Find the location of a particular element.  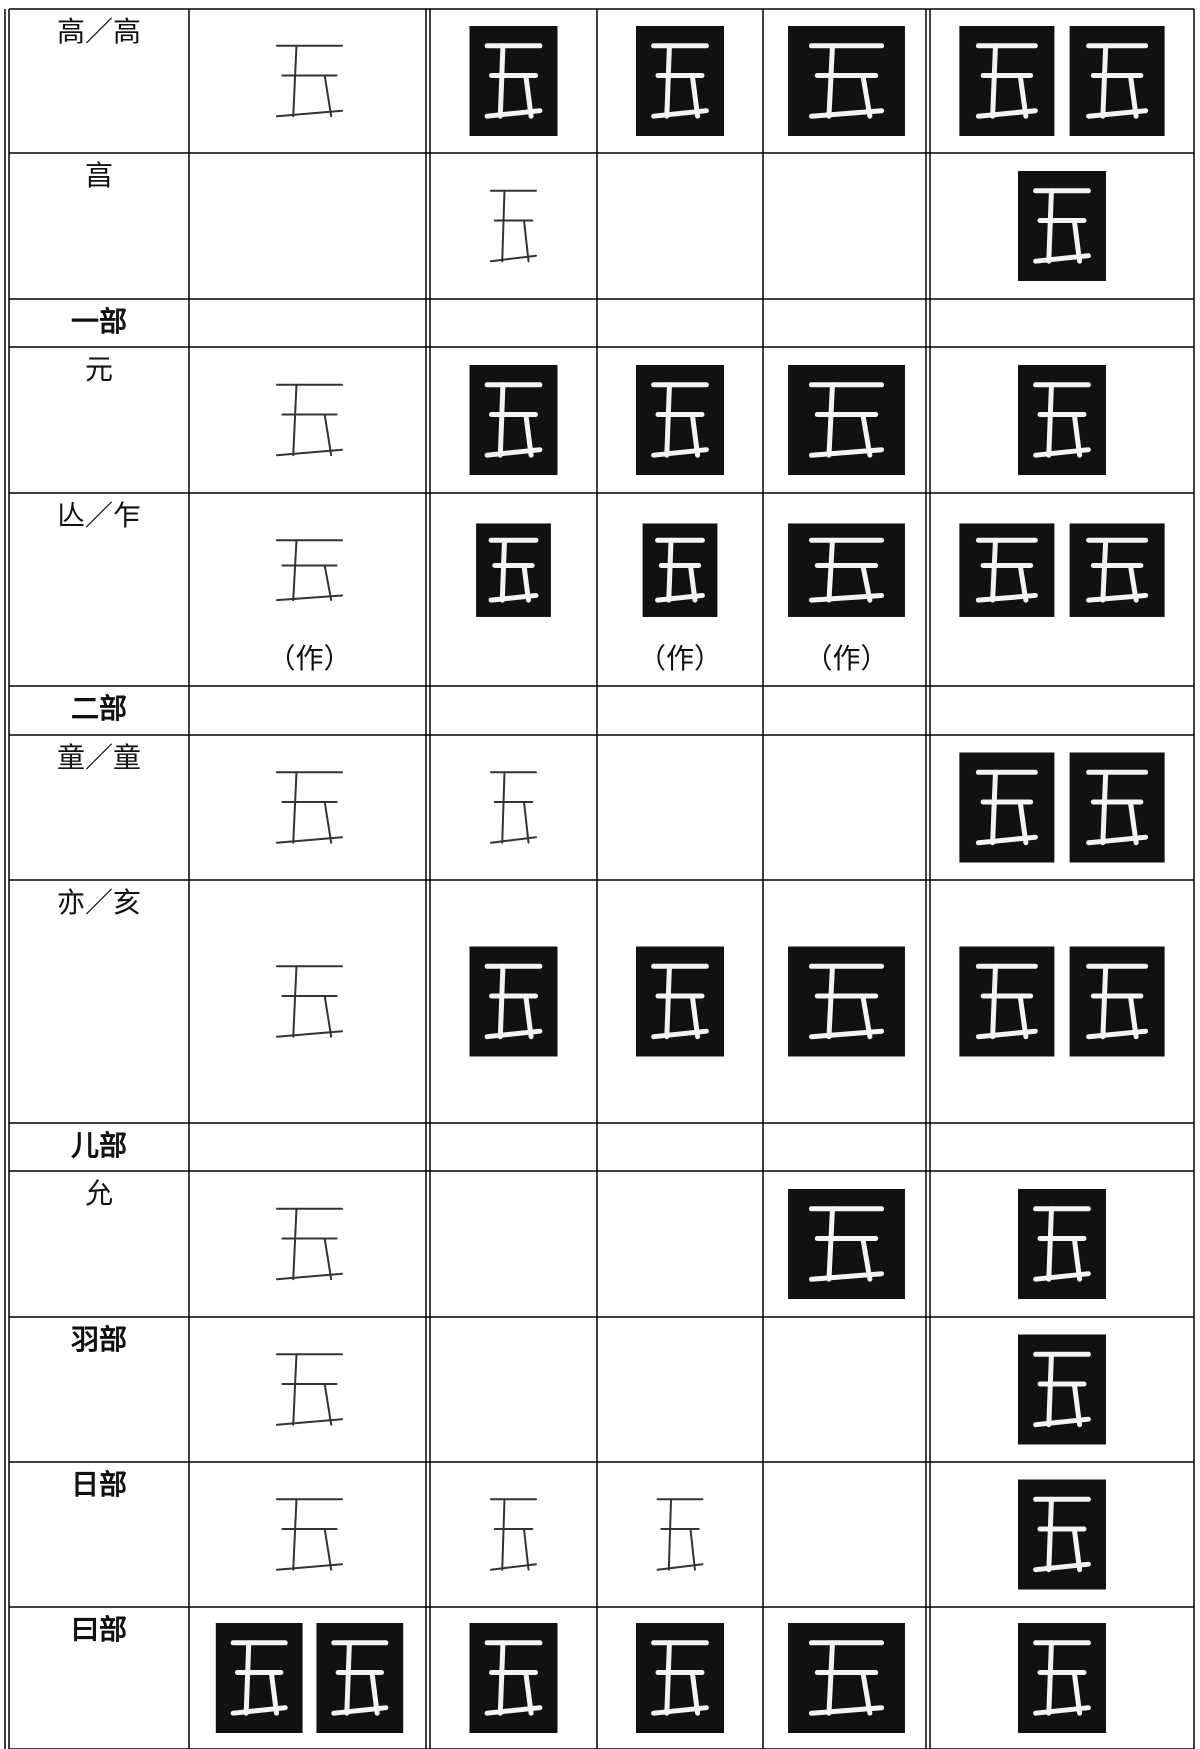

row-label: 童／童 is located at coordinates (99, 757).